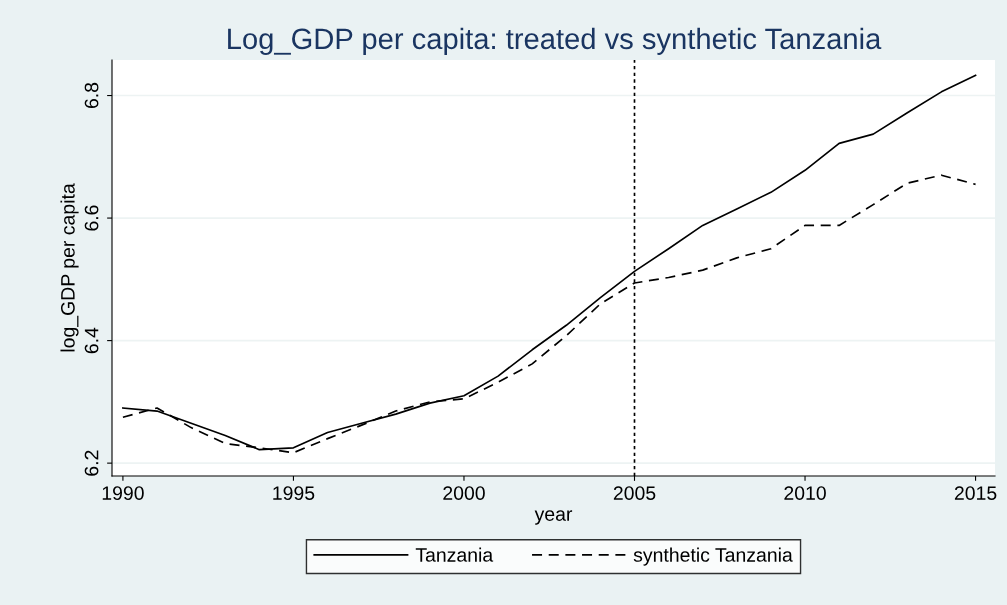 This screenshot has height=605, width=1007. I want to click on legend-label: synthetic Tanzania, so click(713, 556).